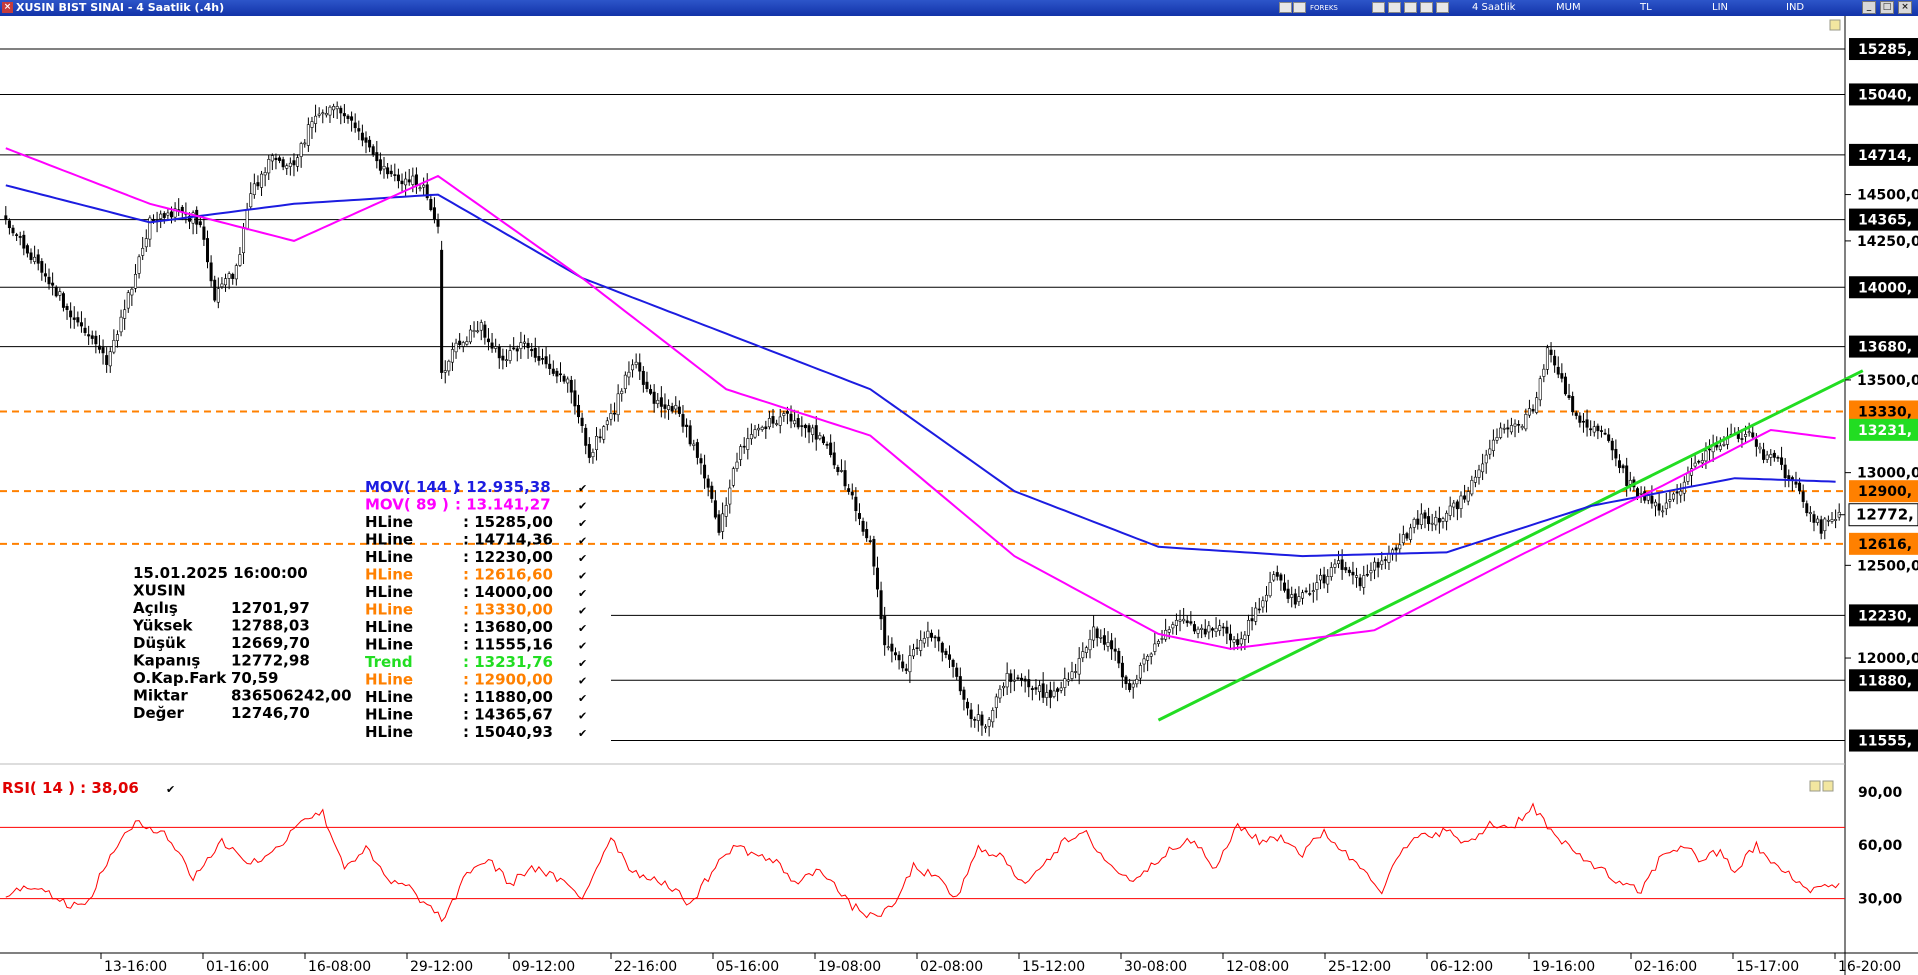 The height and width of the screenshot is (975, 1918). I want to click on legend-value: : 13680,00, so click(508, 627).